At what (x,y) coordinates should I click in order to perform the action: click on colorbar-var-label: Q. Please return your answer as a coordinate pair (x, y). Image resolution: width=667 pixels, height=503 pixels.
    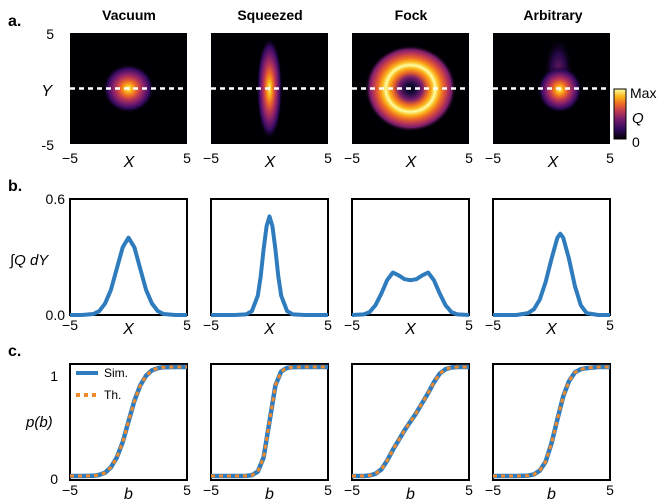
    Looking at the image, I should click on (638, 118).